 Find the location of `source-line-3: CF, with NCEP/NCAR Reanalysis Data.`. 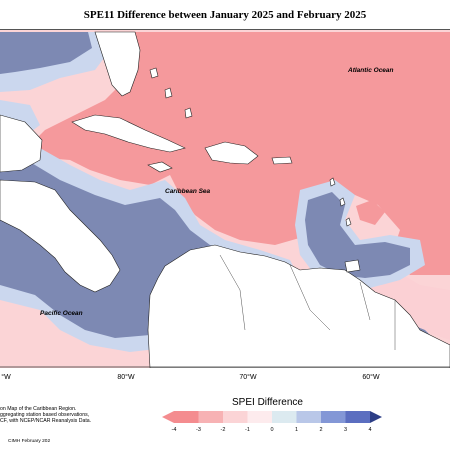

source-line-3: CF, with NCEP/NCAR Reanalysis Data. is located at coordinates (46, 421).